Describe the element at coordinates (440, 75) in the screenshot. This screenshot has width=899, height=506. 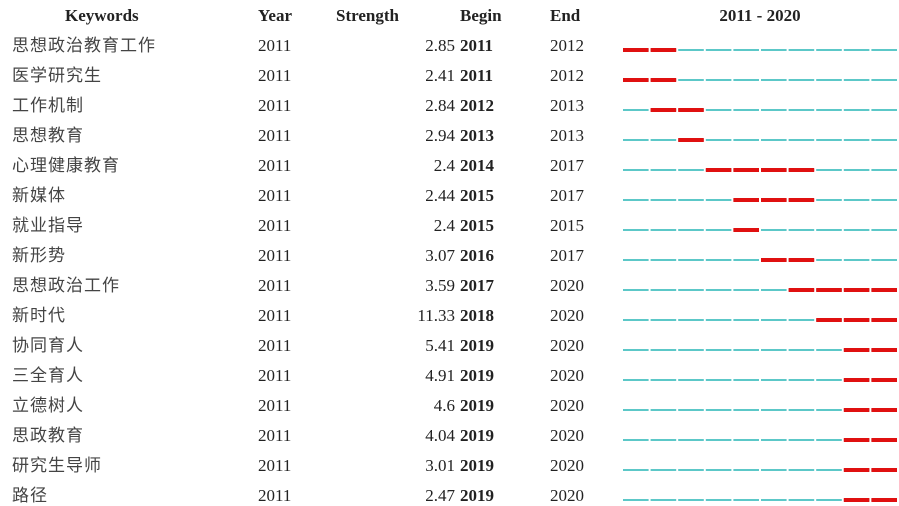
I see `strength: 2.41` at that location.